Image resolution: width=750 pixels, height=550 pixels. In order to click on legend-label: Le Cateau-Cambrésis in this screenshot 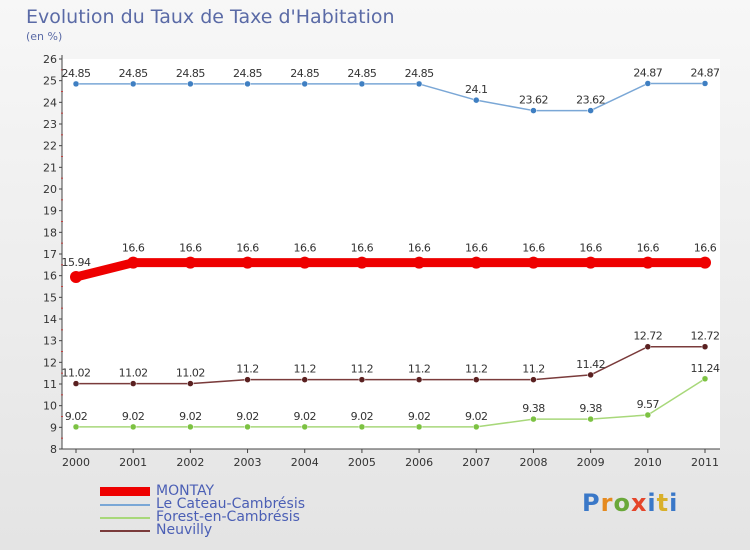, I will do `click(230, 504)`.